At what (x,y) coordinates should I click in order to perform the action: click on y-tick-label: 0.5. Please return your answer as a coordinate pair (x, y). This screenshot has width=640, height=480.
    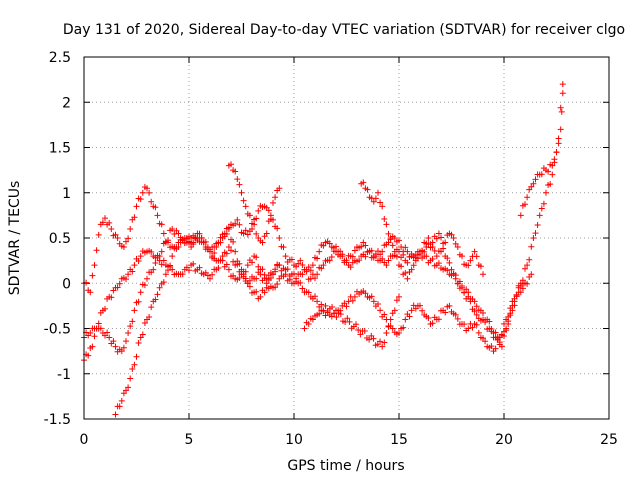
    Looking at the image, I should click on (60, 239).